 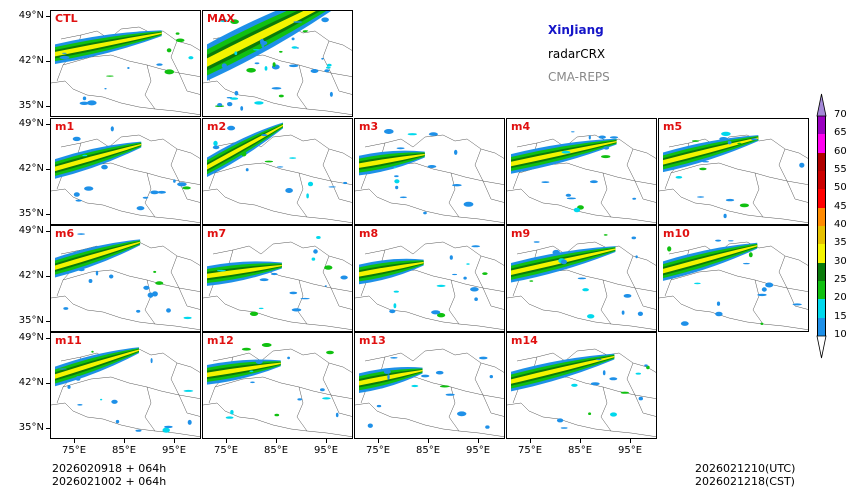 I want to click on panel-label: m7, so click(x=217, y=233).